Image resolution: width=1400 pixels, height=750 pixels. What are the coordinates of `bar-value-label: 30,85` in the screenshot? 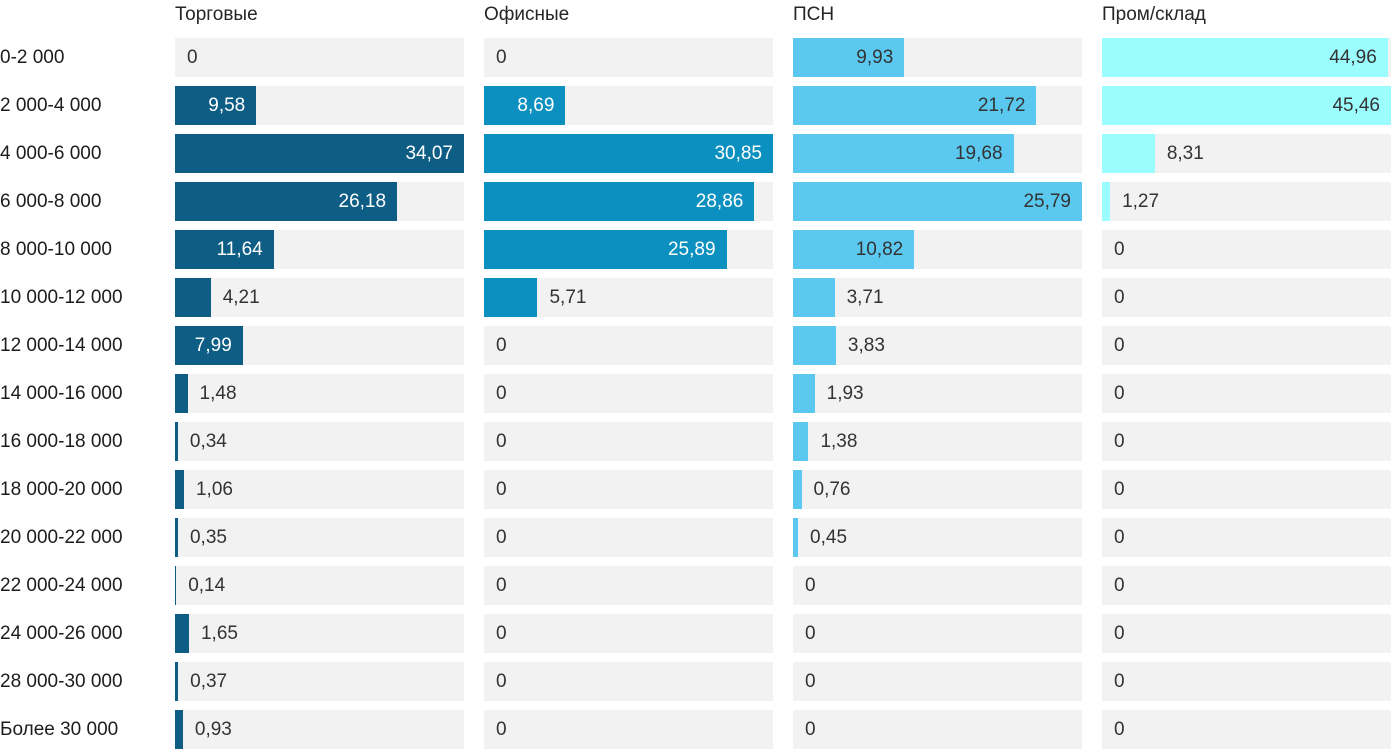 It's located at (738, 153).